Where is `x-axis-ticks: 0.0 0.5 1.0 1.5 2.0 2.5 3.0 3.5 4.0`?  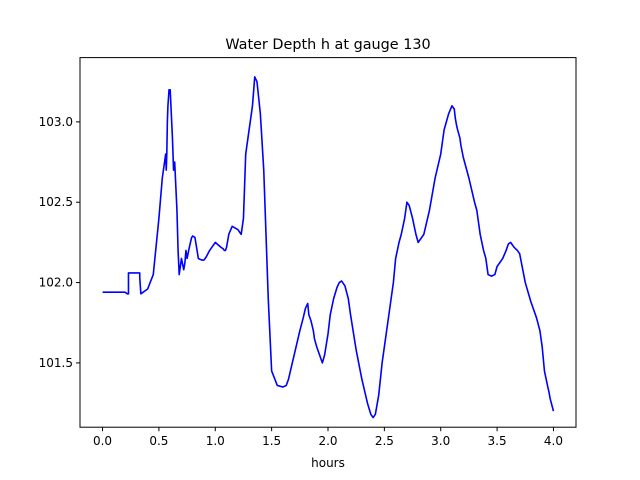
x-axis-ticks: 0.0 0.5 1.0 1.5 2.0 2.5 3.0 3.5 4.0 is located at coordinates (328, 437).